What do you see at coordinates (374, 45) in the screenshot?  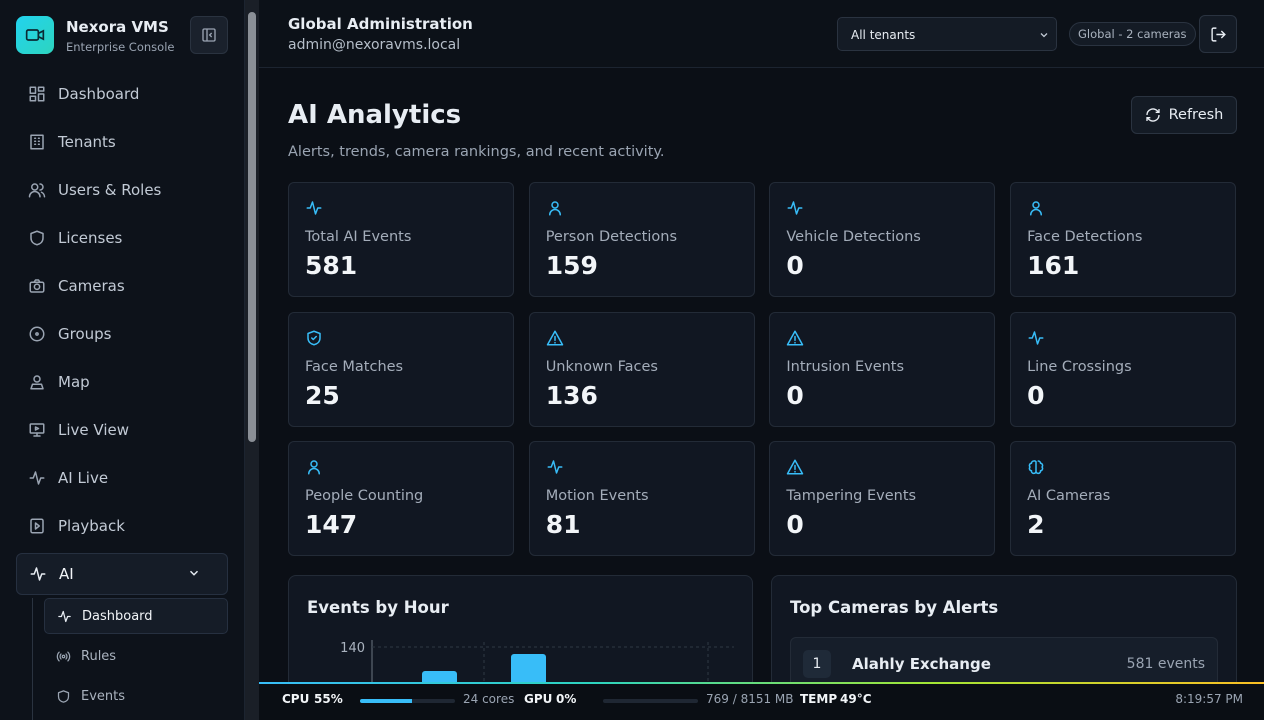 I see `header-email: admin@nexoravms.local` at bounding box center [374, 45].